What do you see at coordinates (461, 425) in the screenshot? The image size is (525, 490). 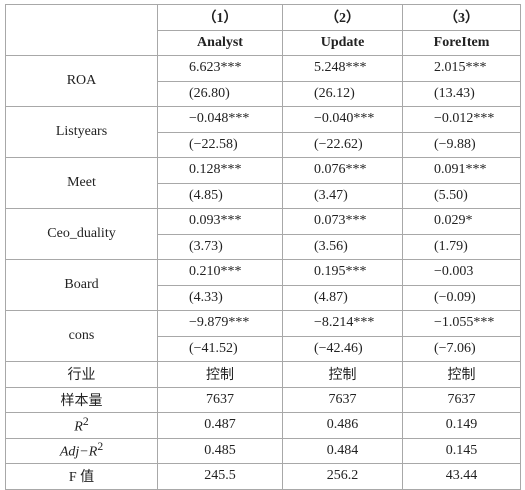 I see `stat-value: 0.149` at bounding box center [461, 425].